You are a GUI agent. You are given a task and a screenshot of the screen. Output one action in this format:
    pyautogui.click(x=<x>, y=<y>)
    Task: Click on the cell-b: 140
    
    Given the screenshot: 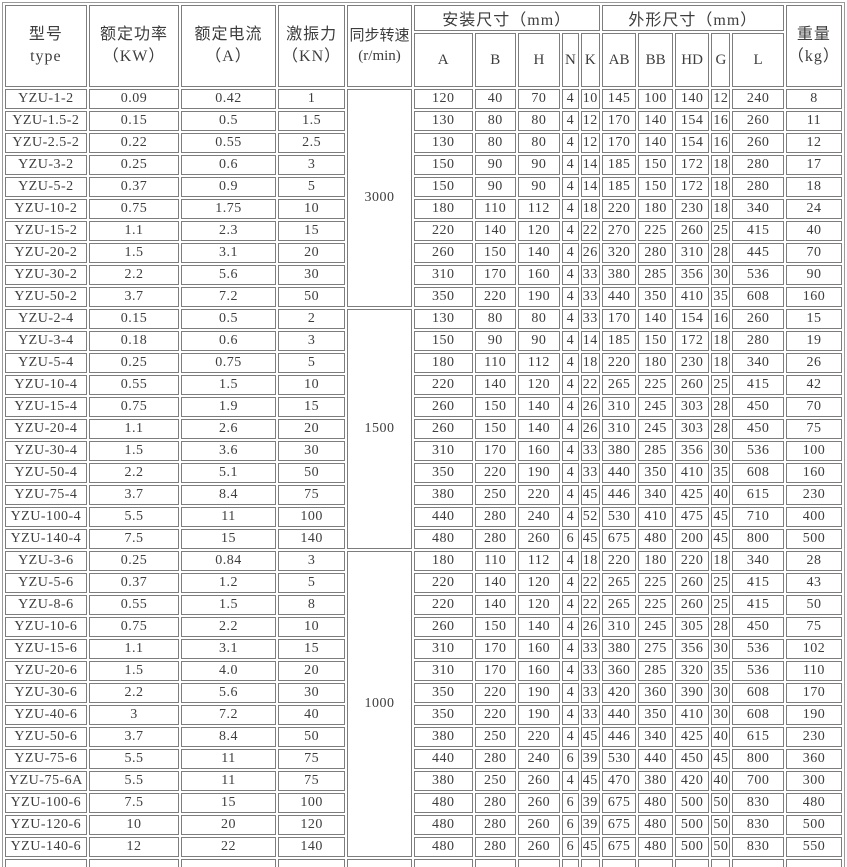 What is the action you would take?
    pyautogui.click(x=495, y=385)
    